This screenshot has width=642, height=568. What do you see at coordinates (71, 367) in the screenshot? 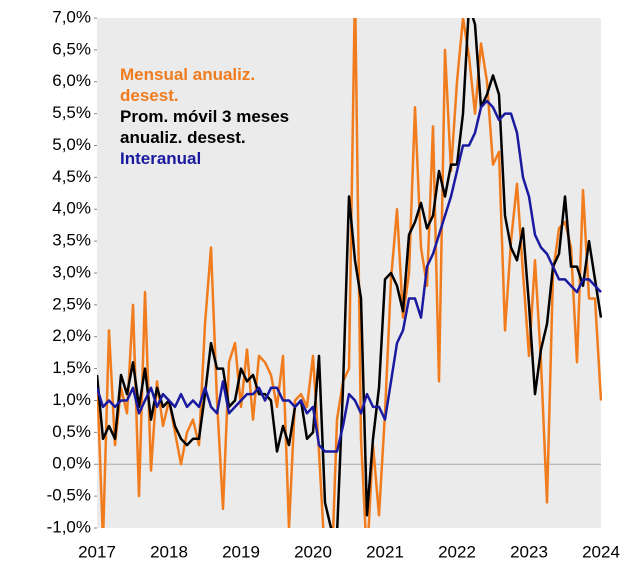
I see `y-tick-label: 1,5%` at bounding box center [71, 367].